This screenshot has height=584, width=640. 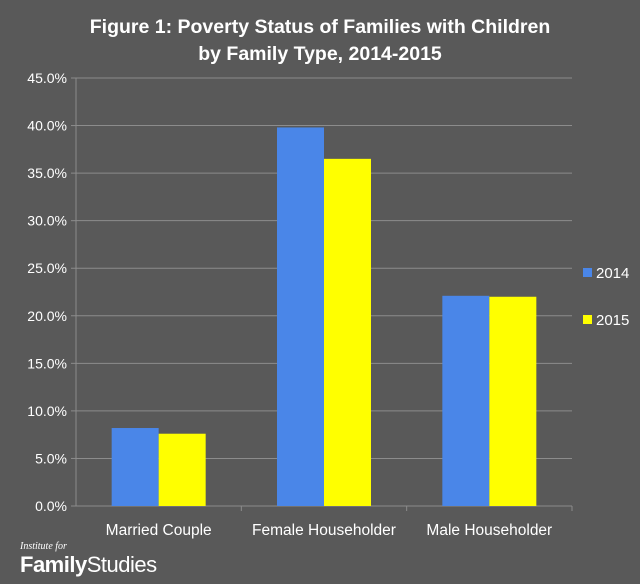 I want to click on logo-wordmark: FamilyStudies, so click(x=88, y=564).